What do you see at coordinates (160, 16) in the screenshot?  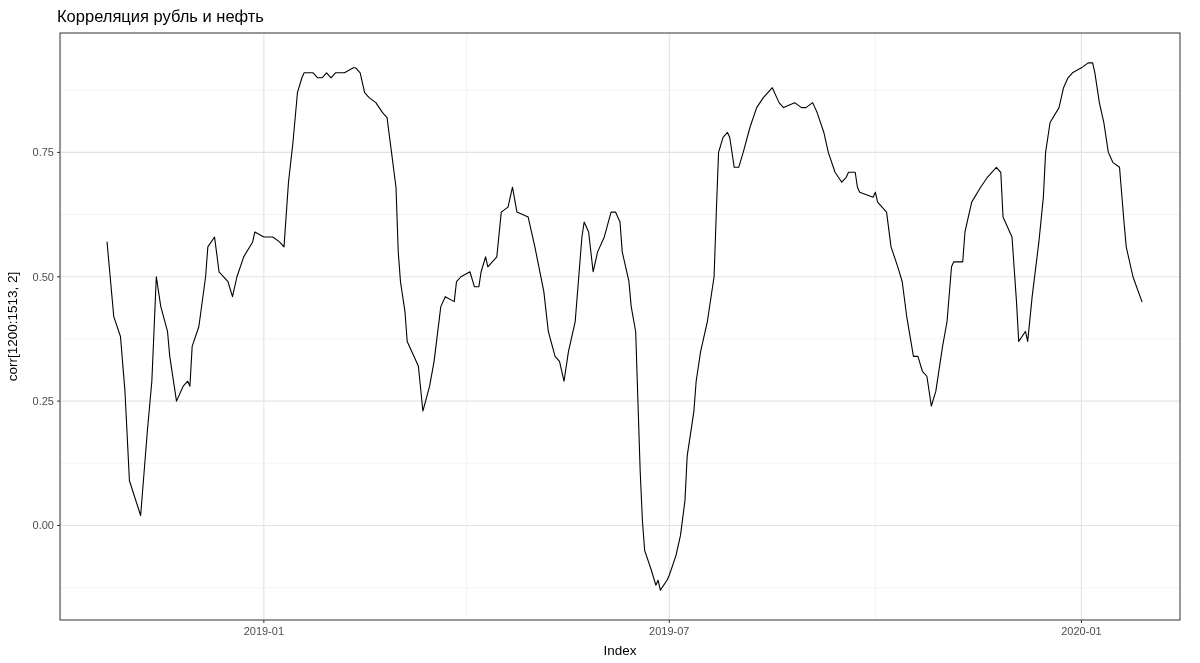 I see `chart-title: Корреляция рубль и нефть` at bounding box center [160, 16].